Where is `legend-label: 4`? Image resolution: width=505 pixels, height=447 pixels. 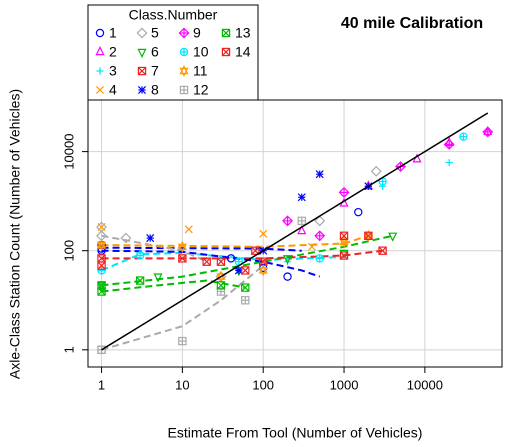
legend-label: 4 is located at coordinates (113, 90).